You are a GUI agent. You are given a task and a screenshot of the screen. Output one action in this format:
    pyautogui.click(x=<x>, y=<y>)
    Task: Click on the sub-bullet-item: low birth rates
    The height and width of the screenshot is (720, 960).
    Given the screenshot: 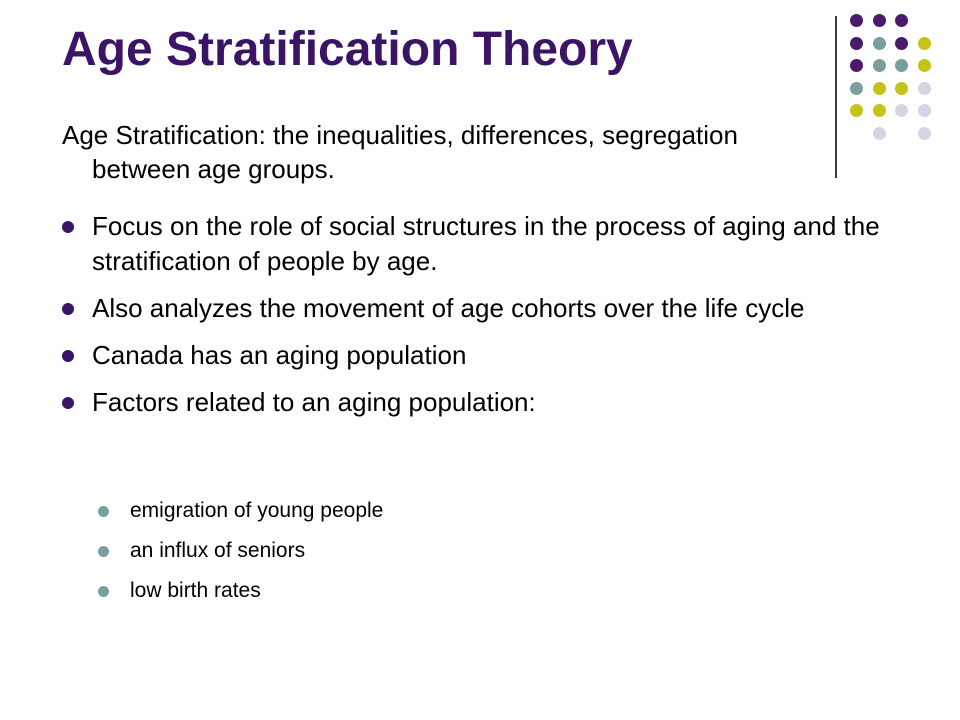 What is the action you would take?
    pyautogui.click(x=240, y=591)
    